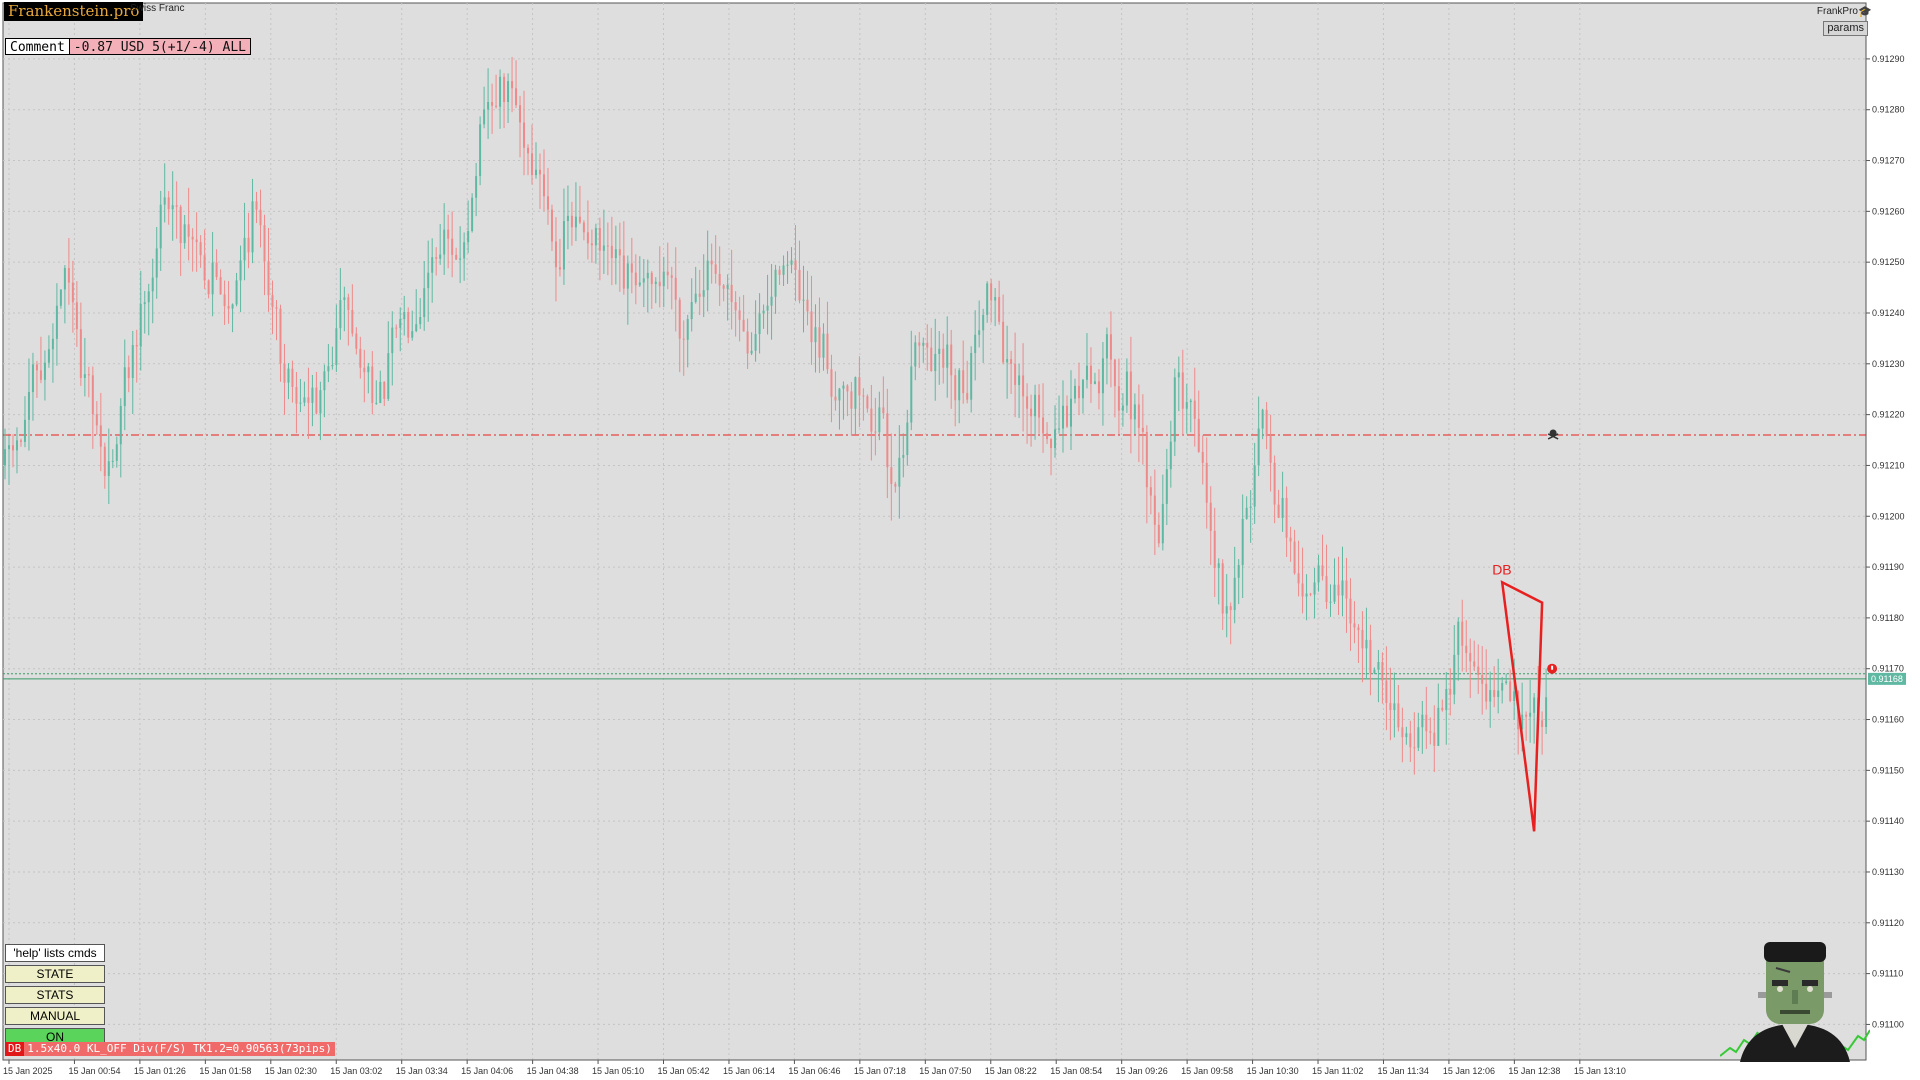  What do you see at coordinates (1469, 1071) in the screenshot?
I see `x-tick-label: 15 Jan 12:06` at bounding box center [1469, 1071].